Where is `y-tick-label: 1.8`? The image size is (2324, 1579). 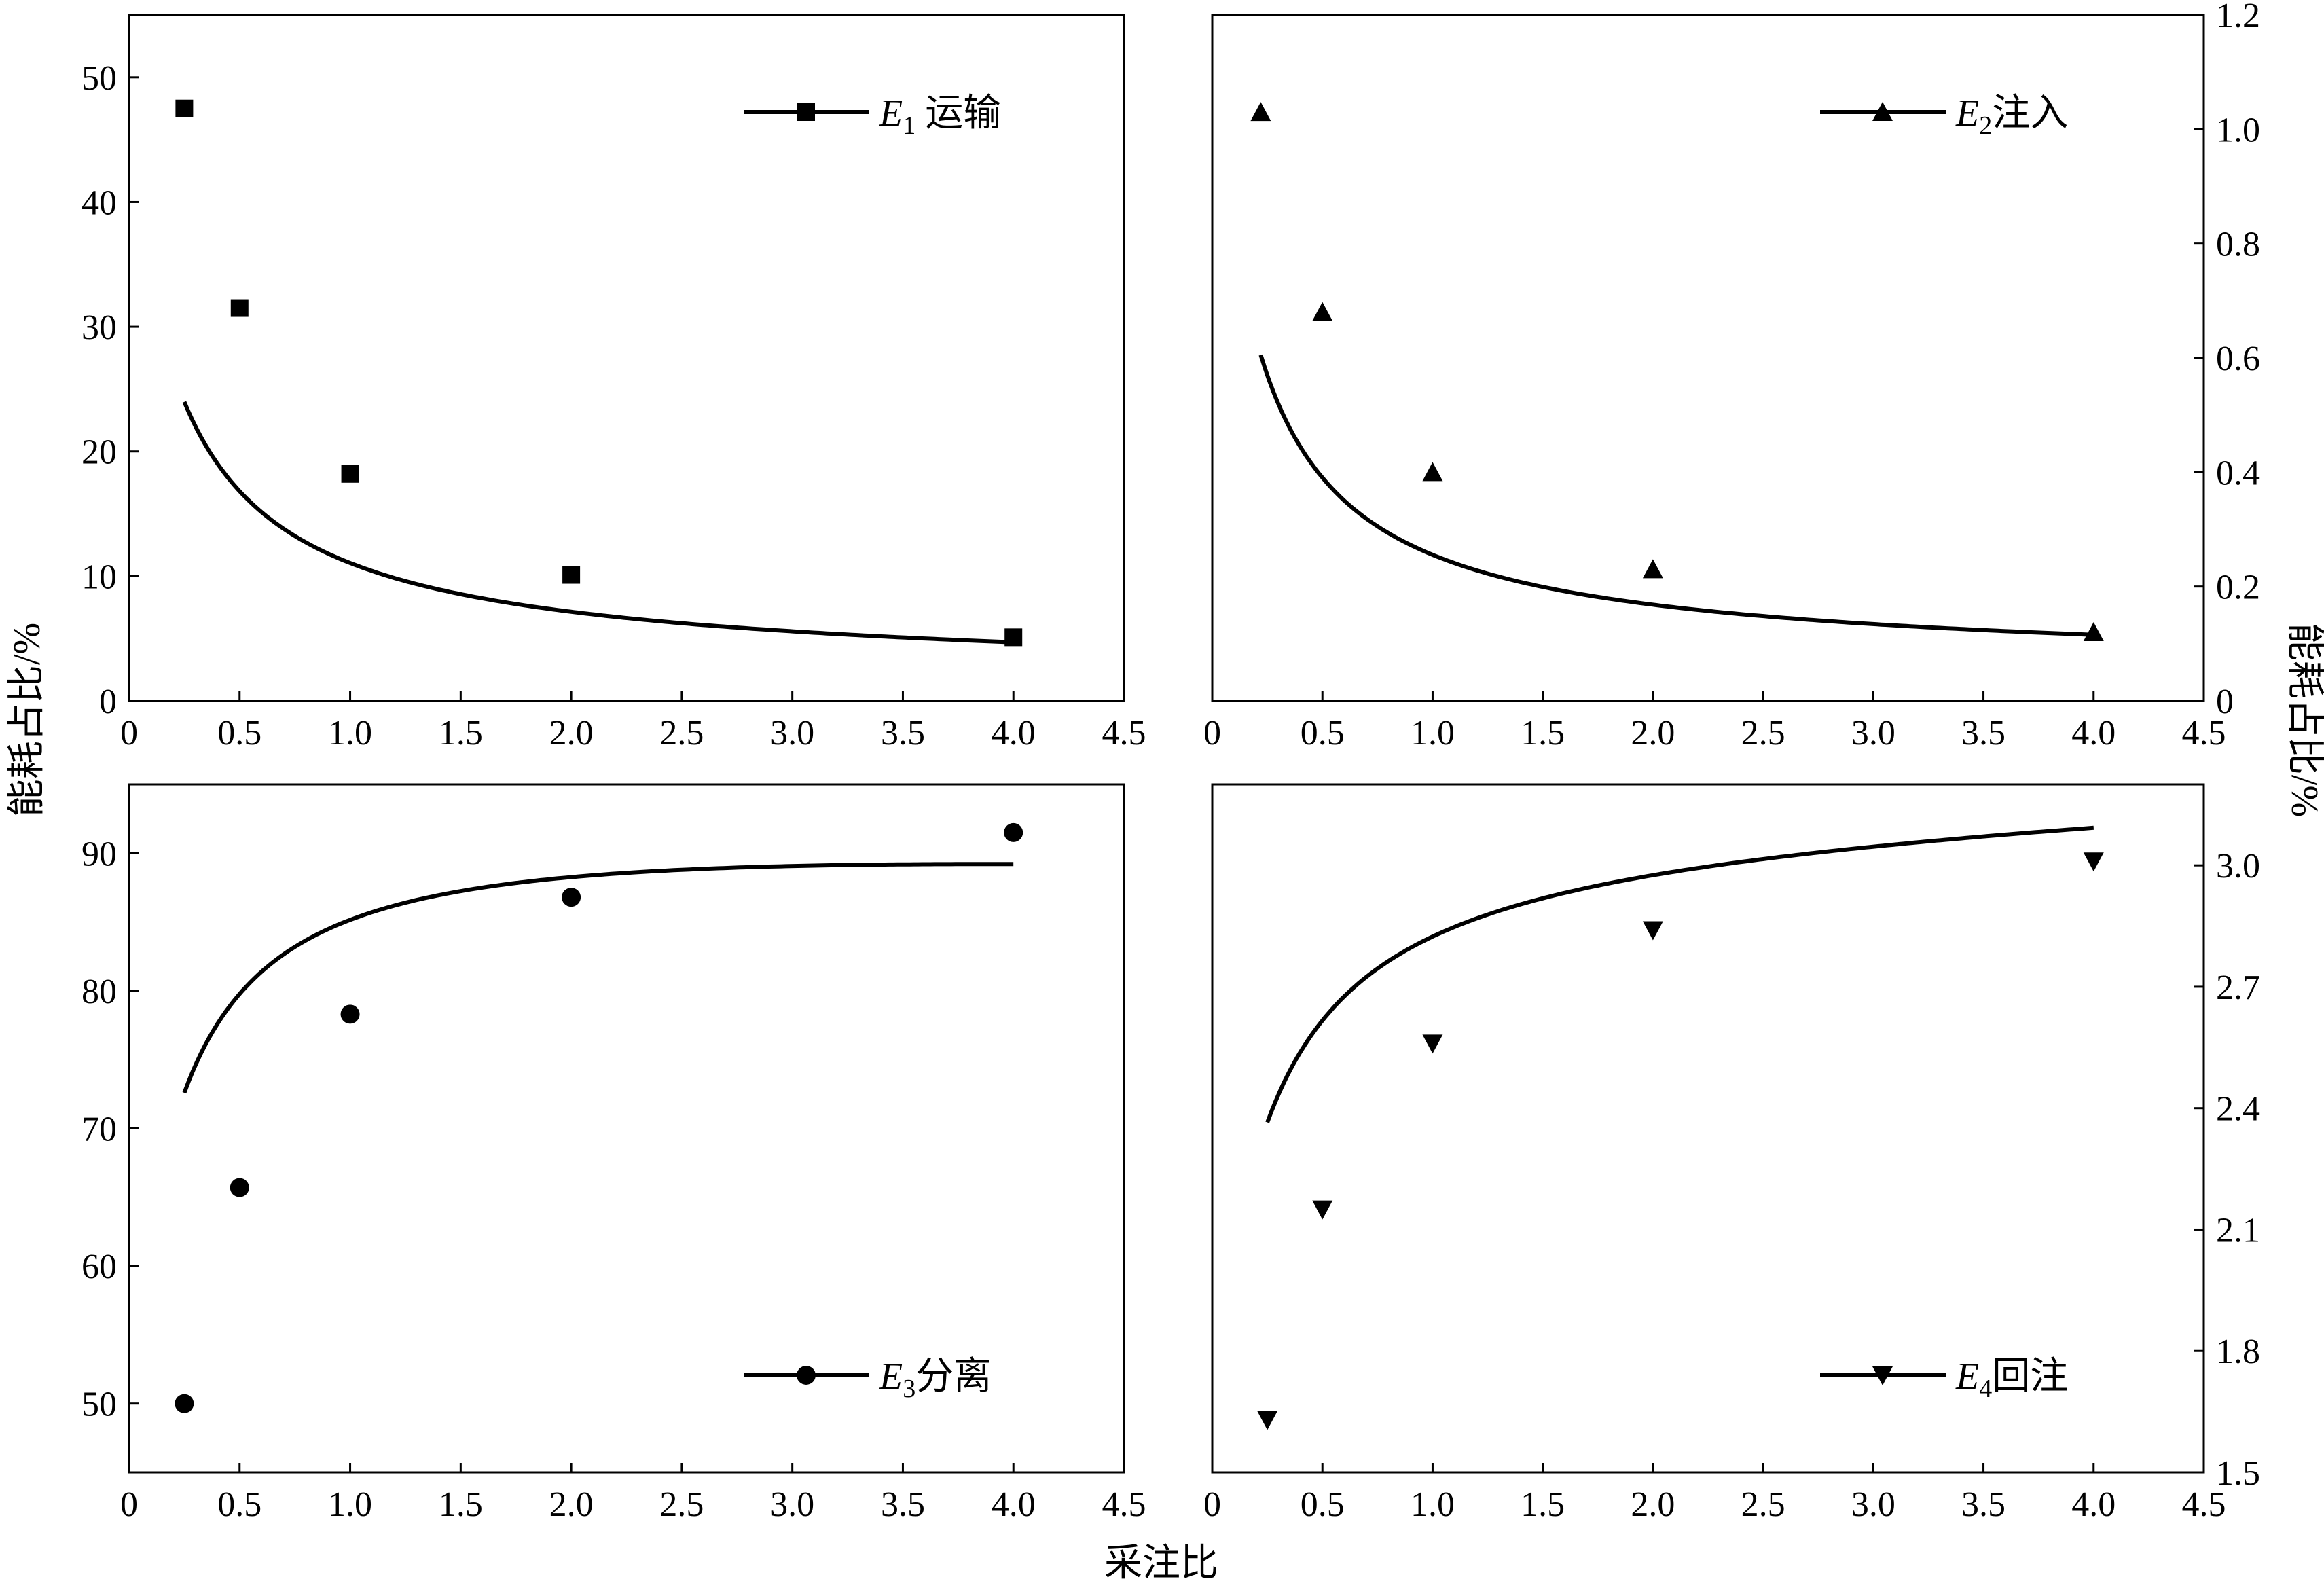
y-tick-label: 1.8 is located at coordinates (2238, 1351).